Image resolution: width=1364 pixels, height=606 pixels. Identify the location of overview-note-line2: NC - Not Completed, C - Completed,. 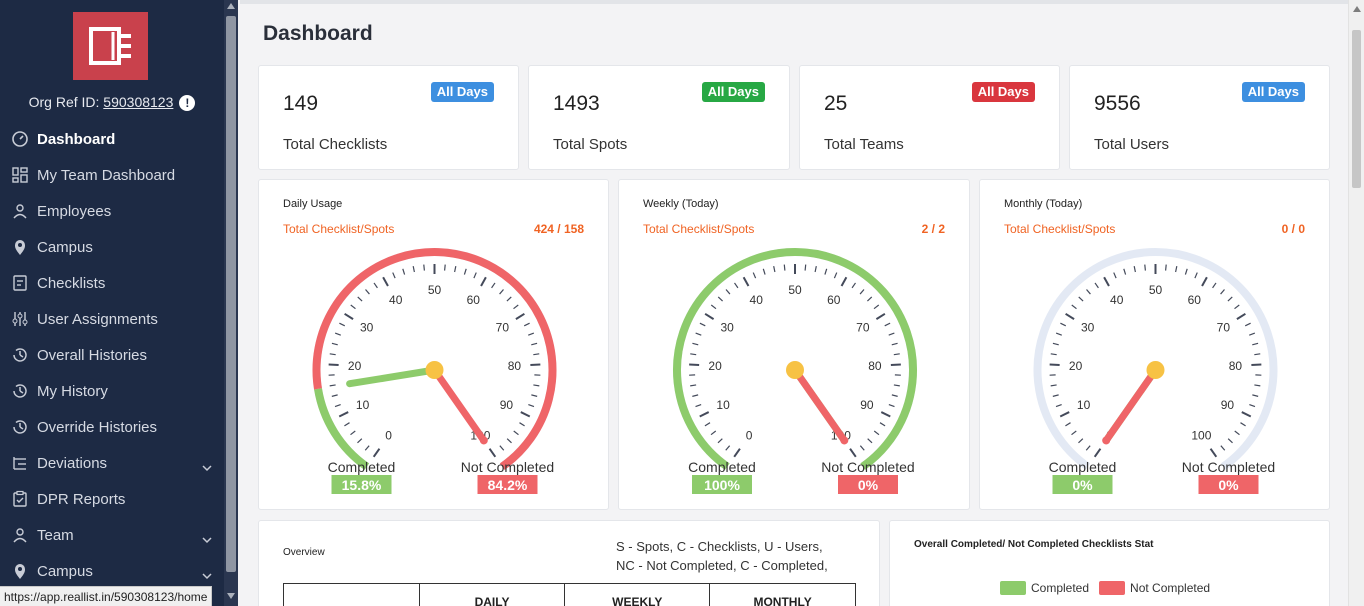
(722, 565).